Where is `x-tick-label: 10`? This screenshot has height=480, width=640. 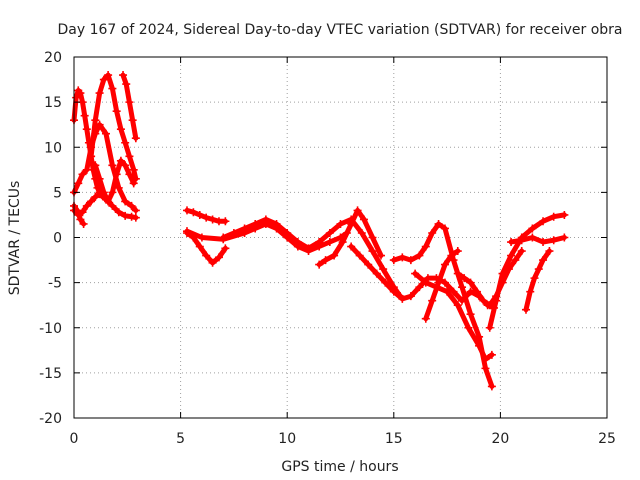 x-tick-label: 10 is located at coordinates (287, 439).